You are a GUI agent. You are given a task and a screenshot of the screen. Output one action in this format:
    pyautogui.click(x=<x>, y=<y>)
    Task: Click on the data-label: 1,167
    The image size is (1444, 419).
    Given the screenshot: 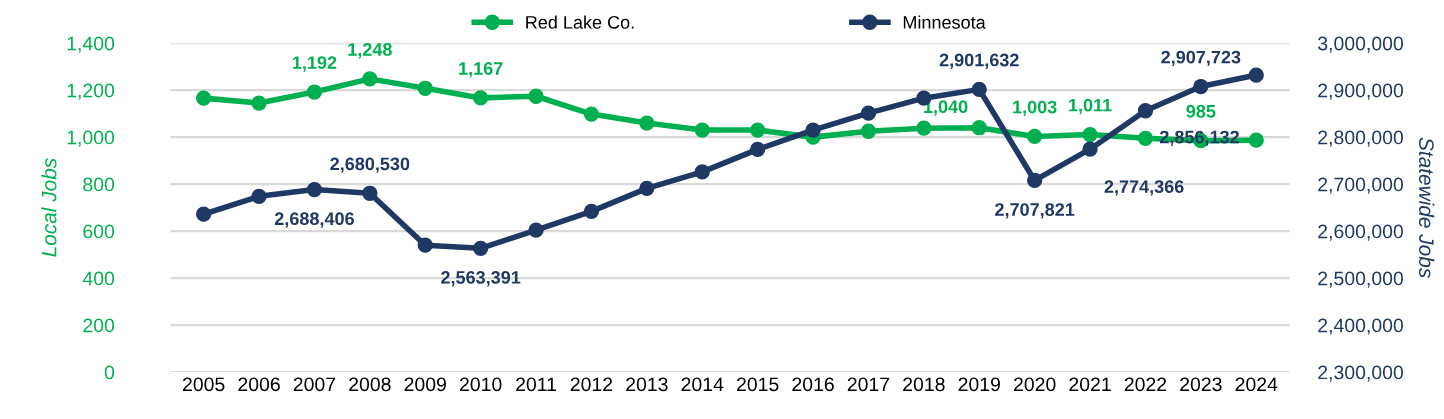 What is the action you would take?
    pyautogui.click(x=481, y=70)
    